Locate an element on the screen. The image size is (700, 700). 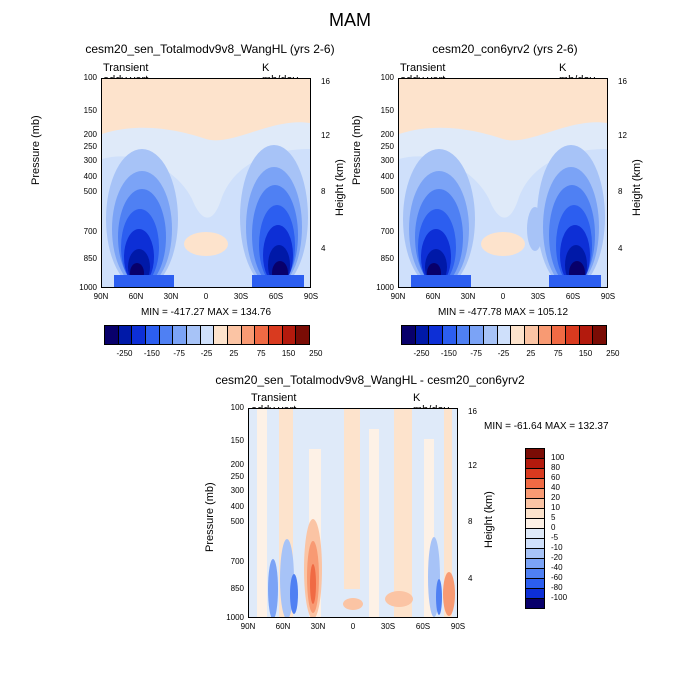
colorbar: 100 80 60 40 20 10 5 0 -5 -10 -20 -40 -60 -80 -100 is located at coordinates (546, 528).